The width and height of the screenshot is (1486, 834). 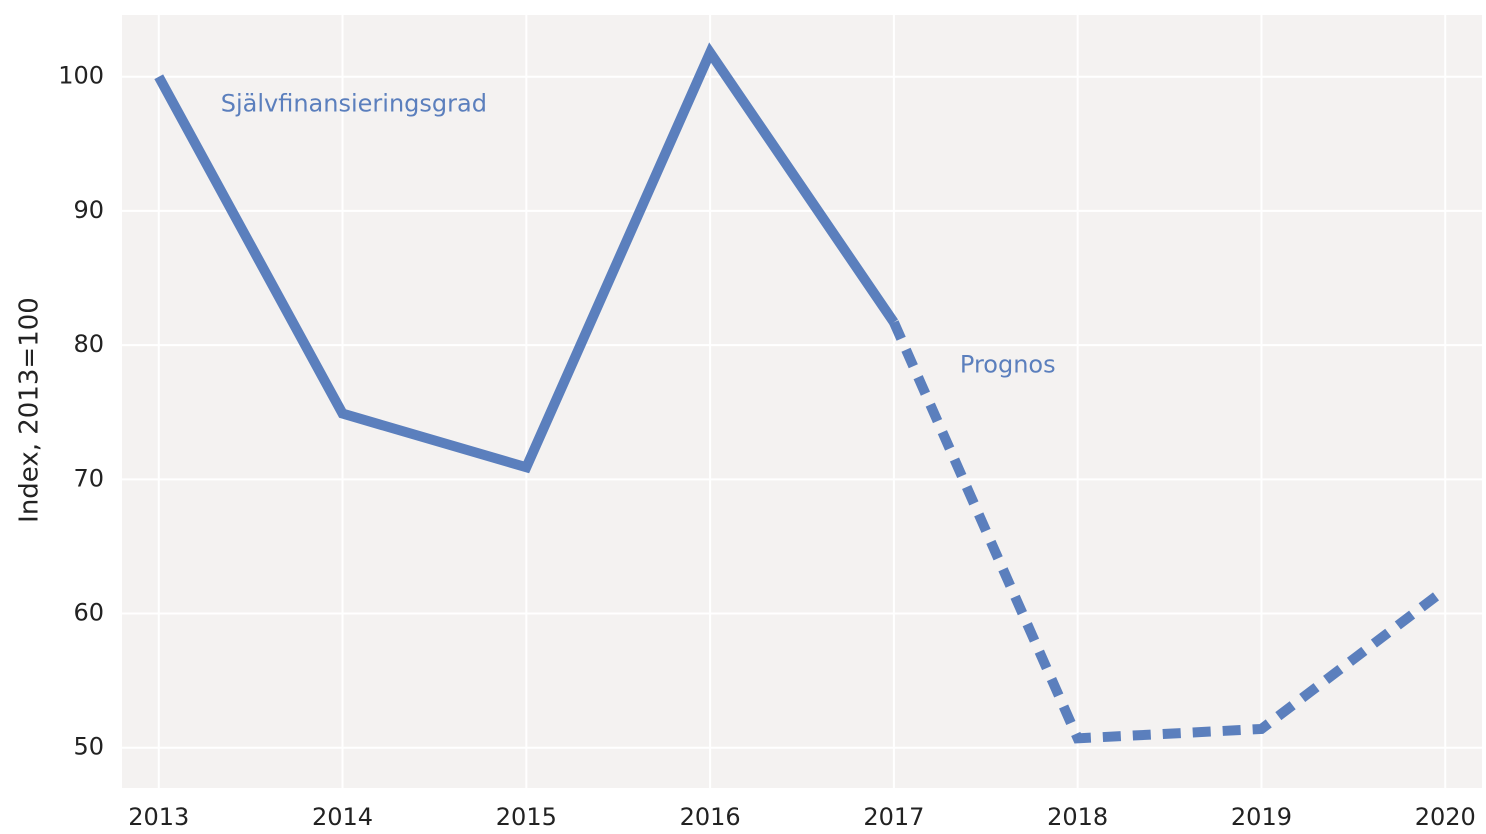 What do you see at coordinates (354, 104) in the screenshot?
I see `series-label: Självfinansieringsgrad` at bounding box center [354, 104].